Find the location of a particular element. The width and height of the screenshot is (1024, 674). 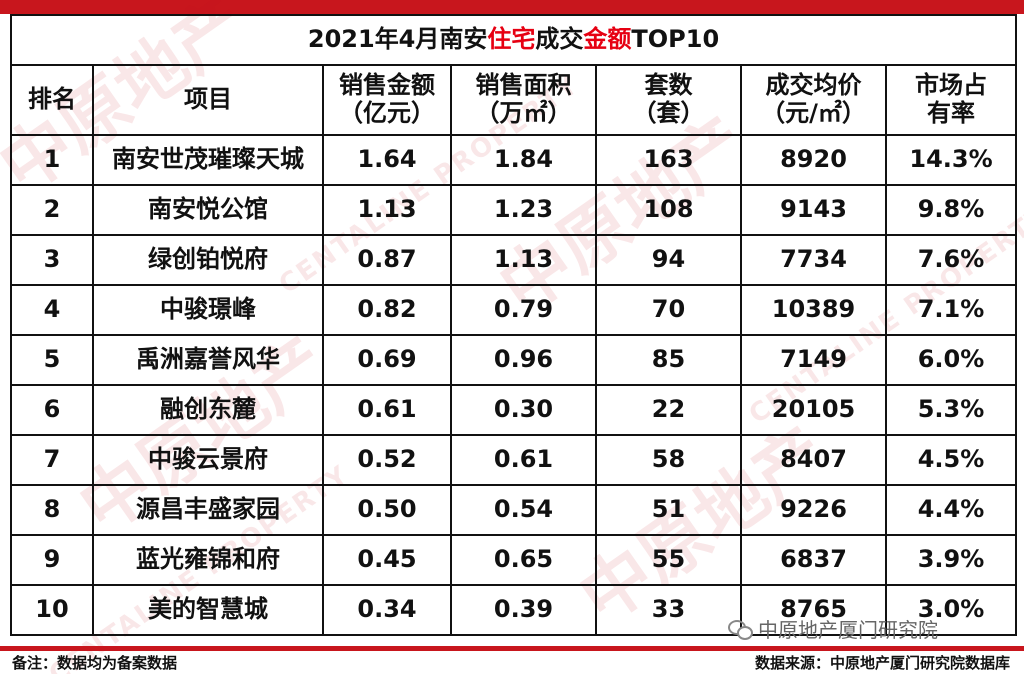

cell-area: 1.13 is located at coordinates (523, 260).